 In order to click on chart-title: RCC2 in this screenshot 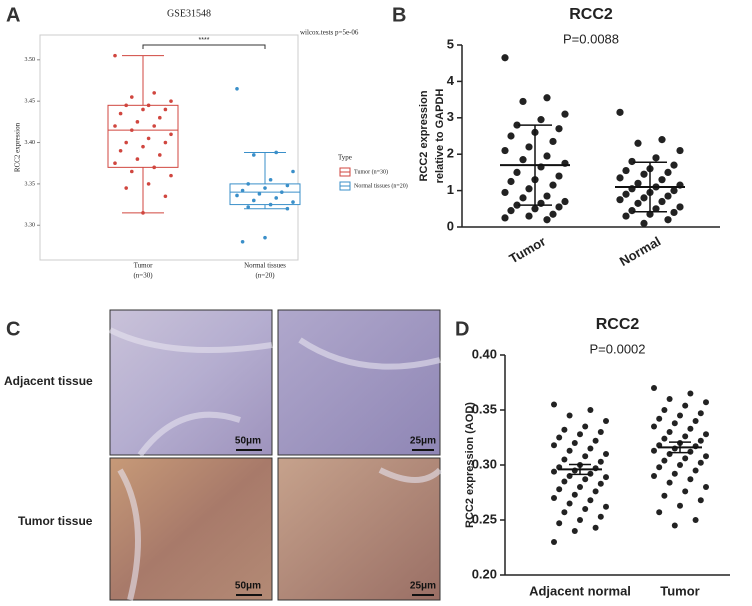, I will do `click(591, 14)`.